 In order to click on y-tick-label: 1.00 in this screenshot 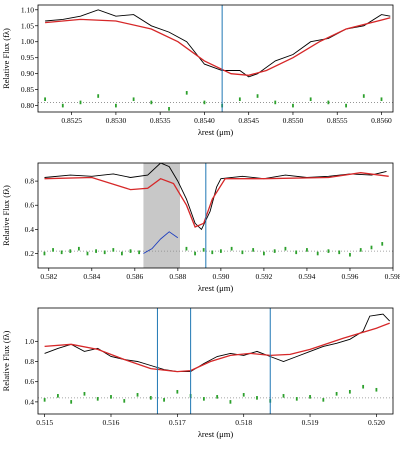, I will do `click(27, 41)`.